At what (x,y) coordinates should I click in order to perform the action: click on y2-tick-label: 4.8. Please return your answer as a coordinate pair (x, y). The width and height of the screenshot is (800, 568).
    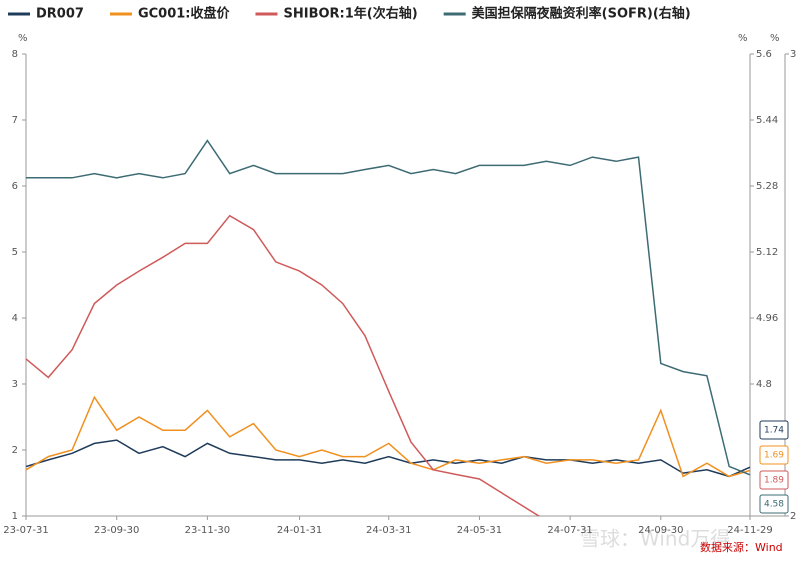
    Looking at the image, I should click on (764, 384).